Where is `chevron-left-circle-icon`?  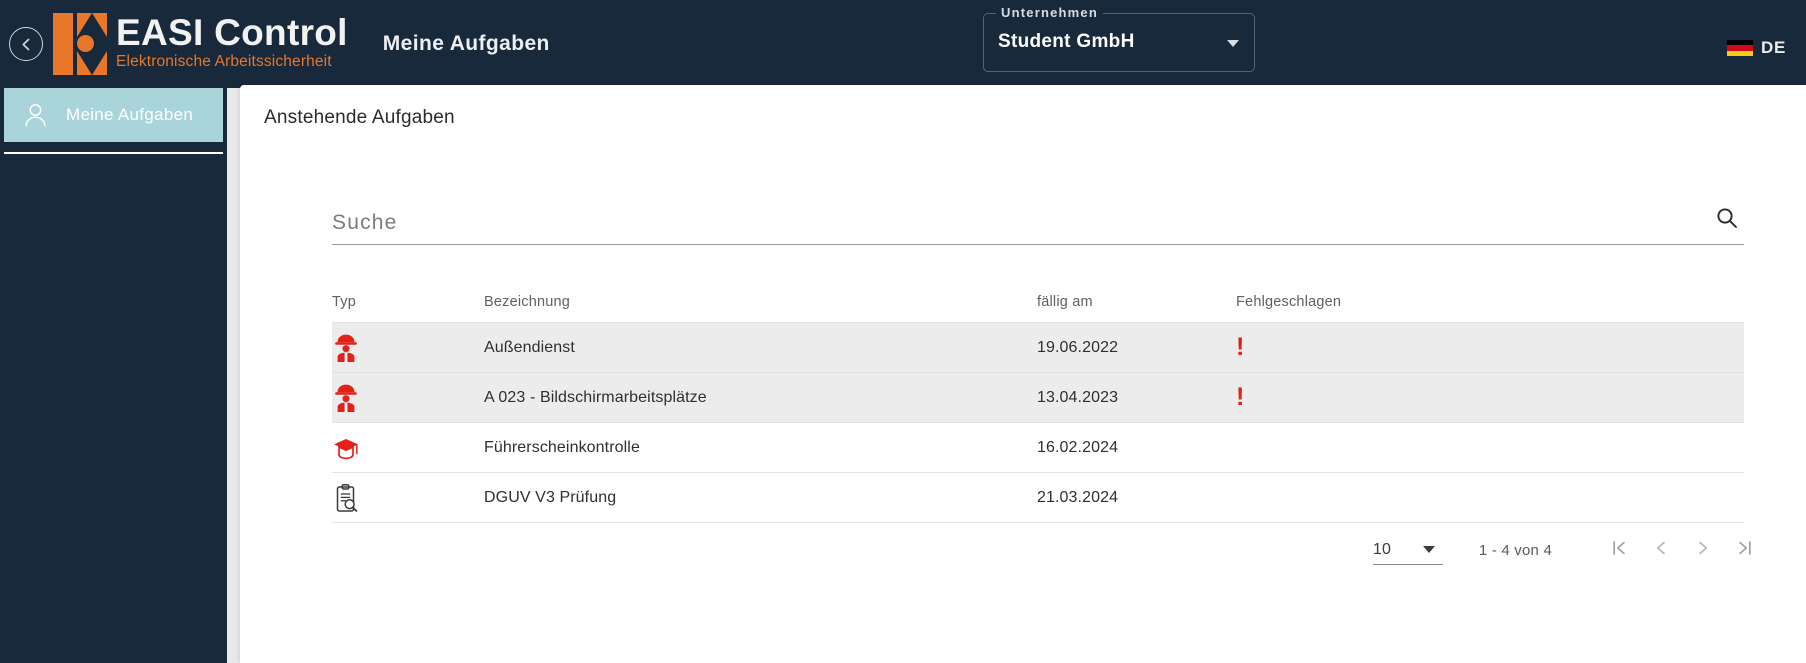 chevron-left-circle-icon is located at coordinates (26, 44).